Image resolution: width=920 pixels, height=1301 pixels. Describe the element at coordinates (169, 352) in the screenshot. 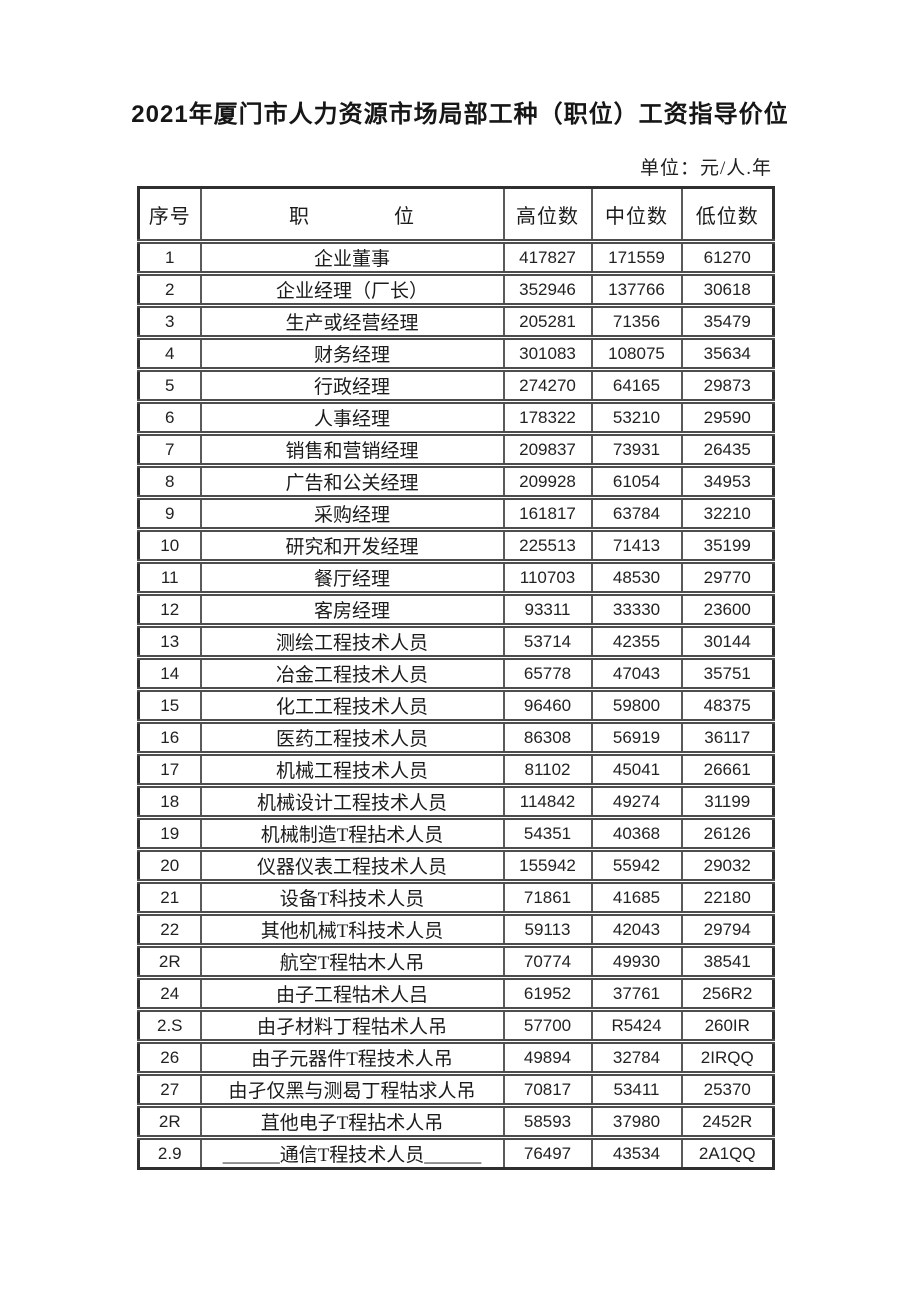

I see `row-index-cell: 4` at that location.